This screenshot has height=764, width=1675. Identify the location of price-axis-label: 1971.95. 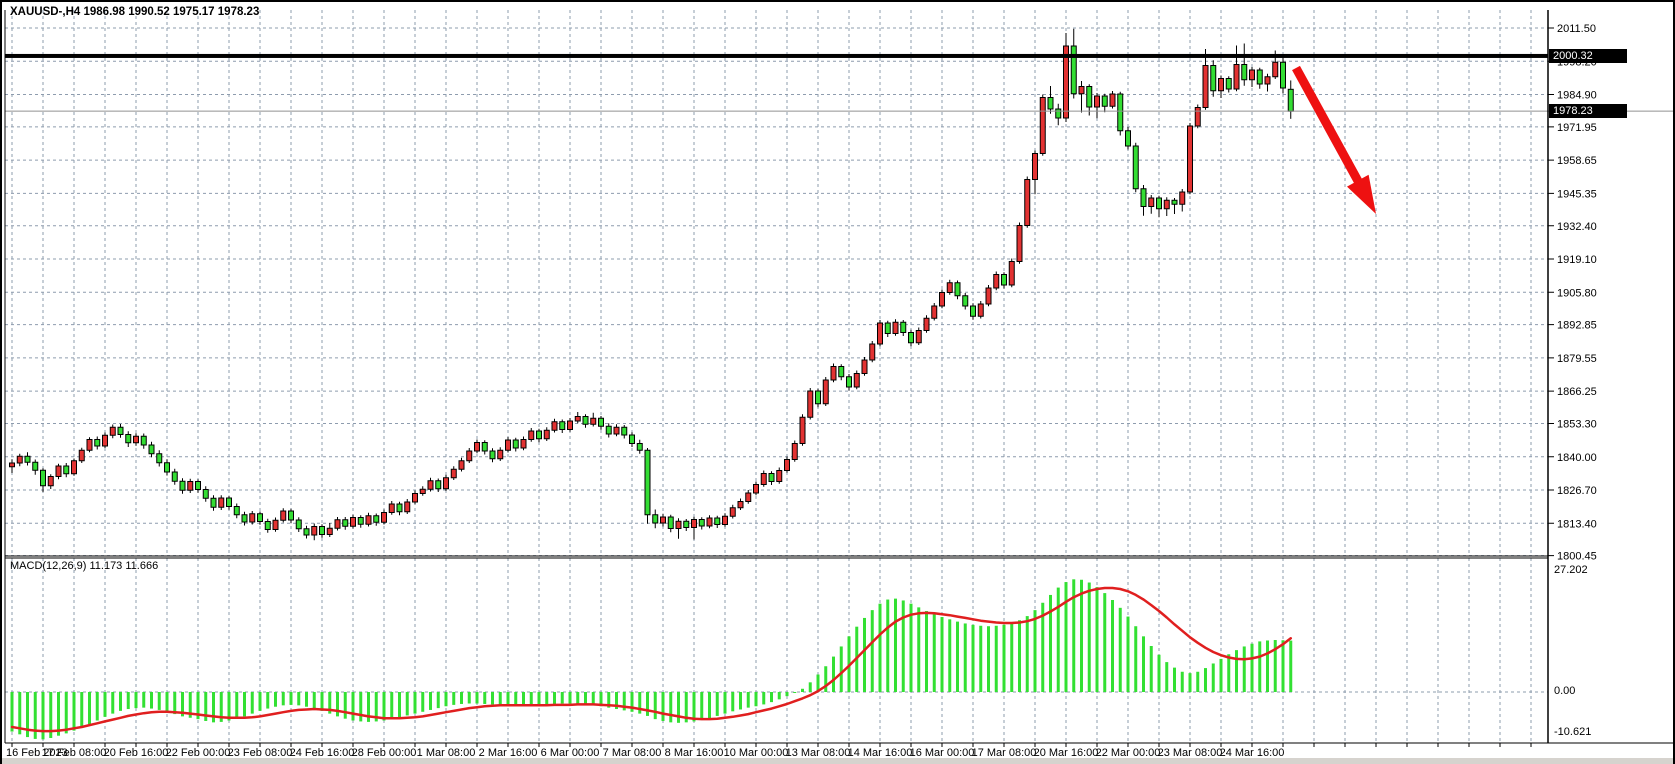
(1577, 128).